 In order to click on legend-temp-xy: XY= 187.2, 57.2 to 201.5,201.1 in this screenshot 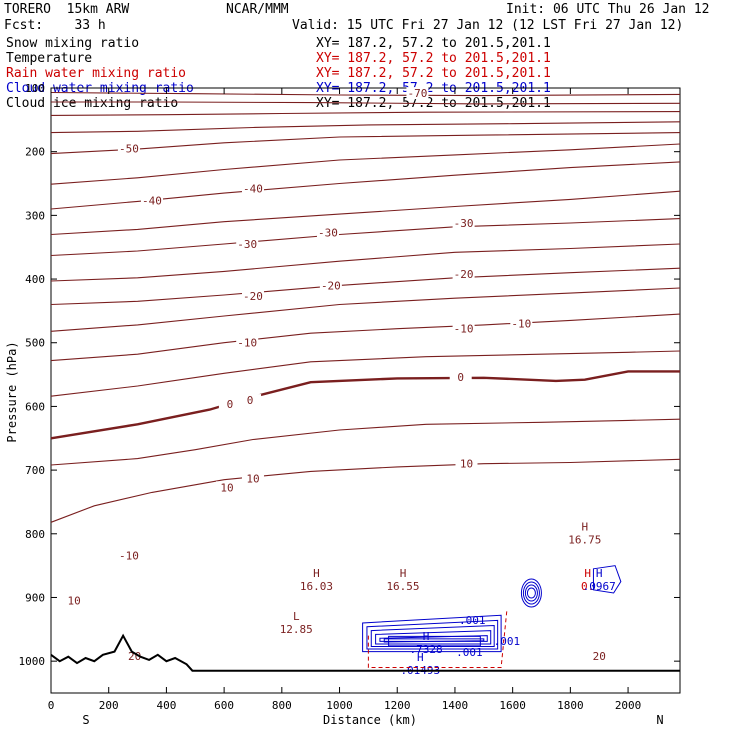, I will do `click(433, 58)`.